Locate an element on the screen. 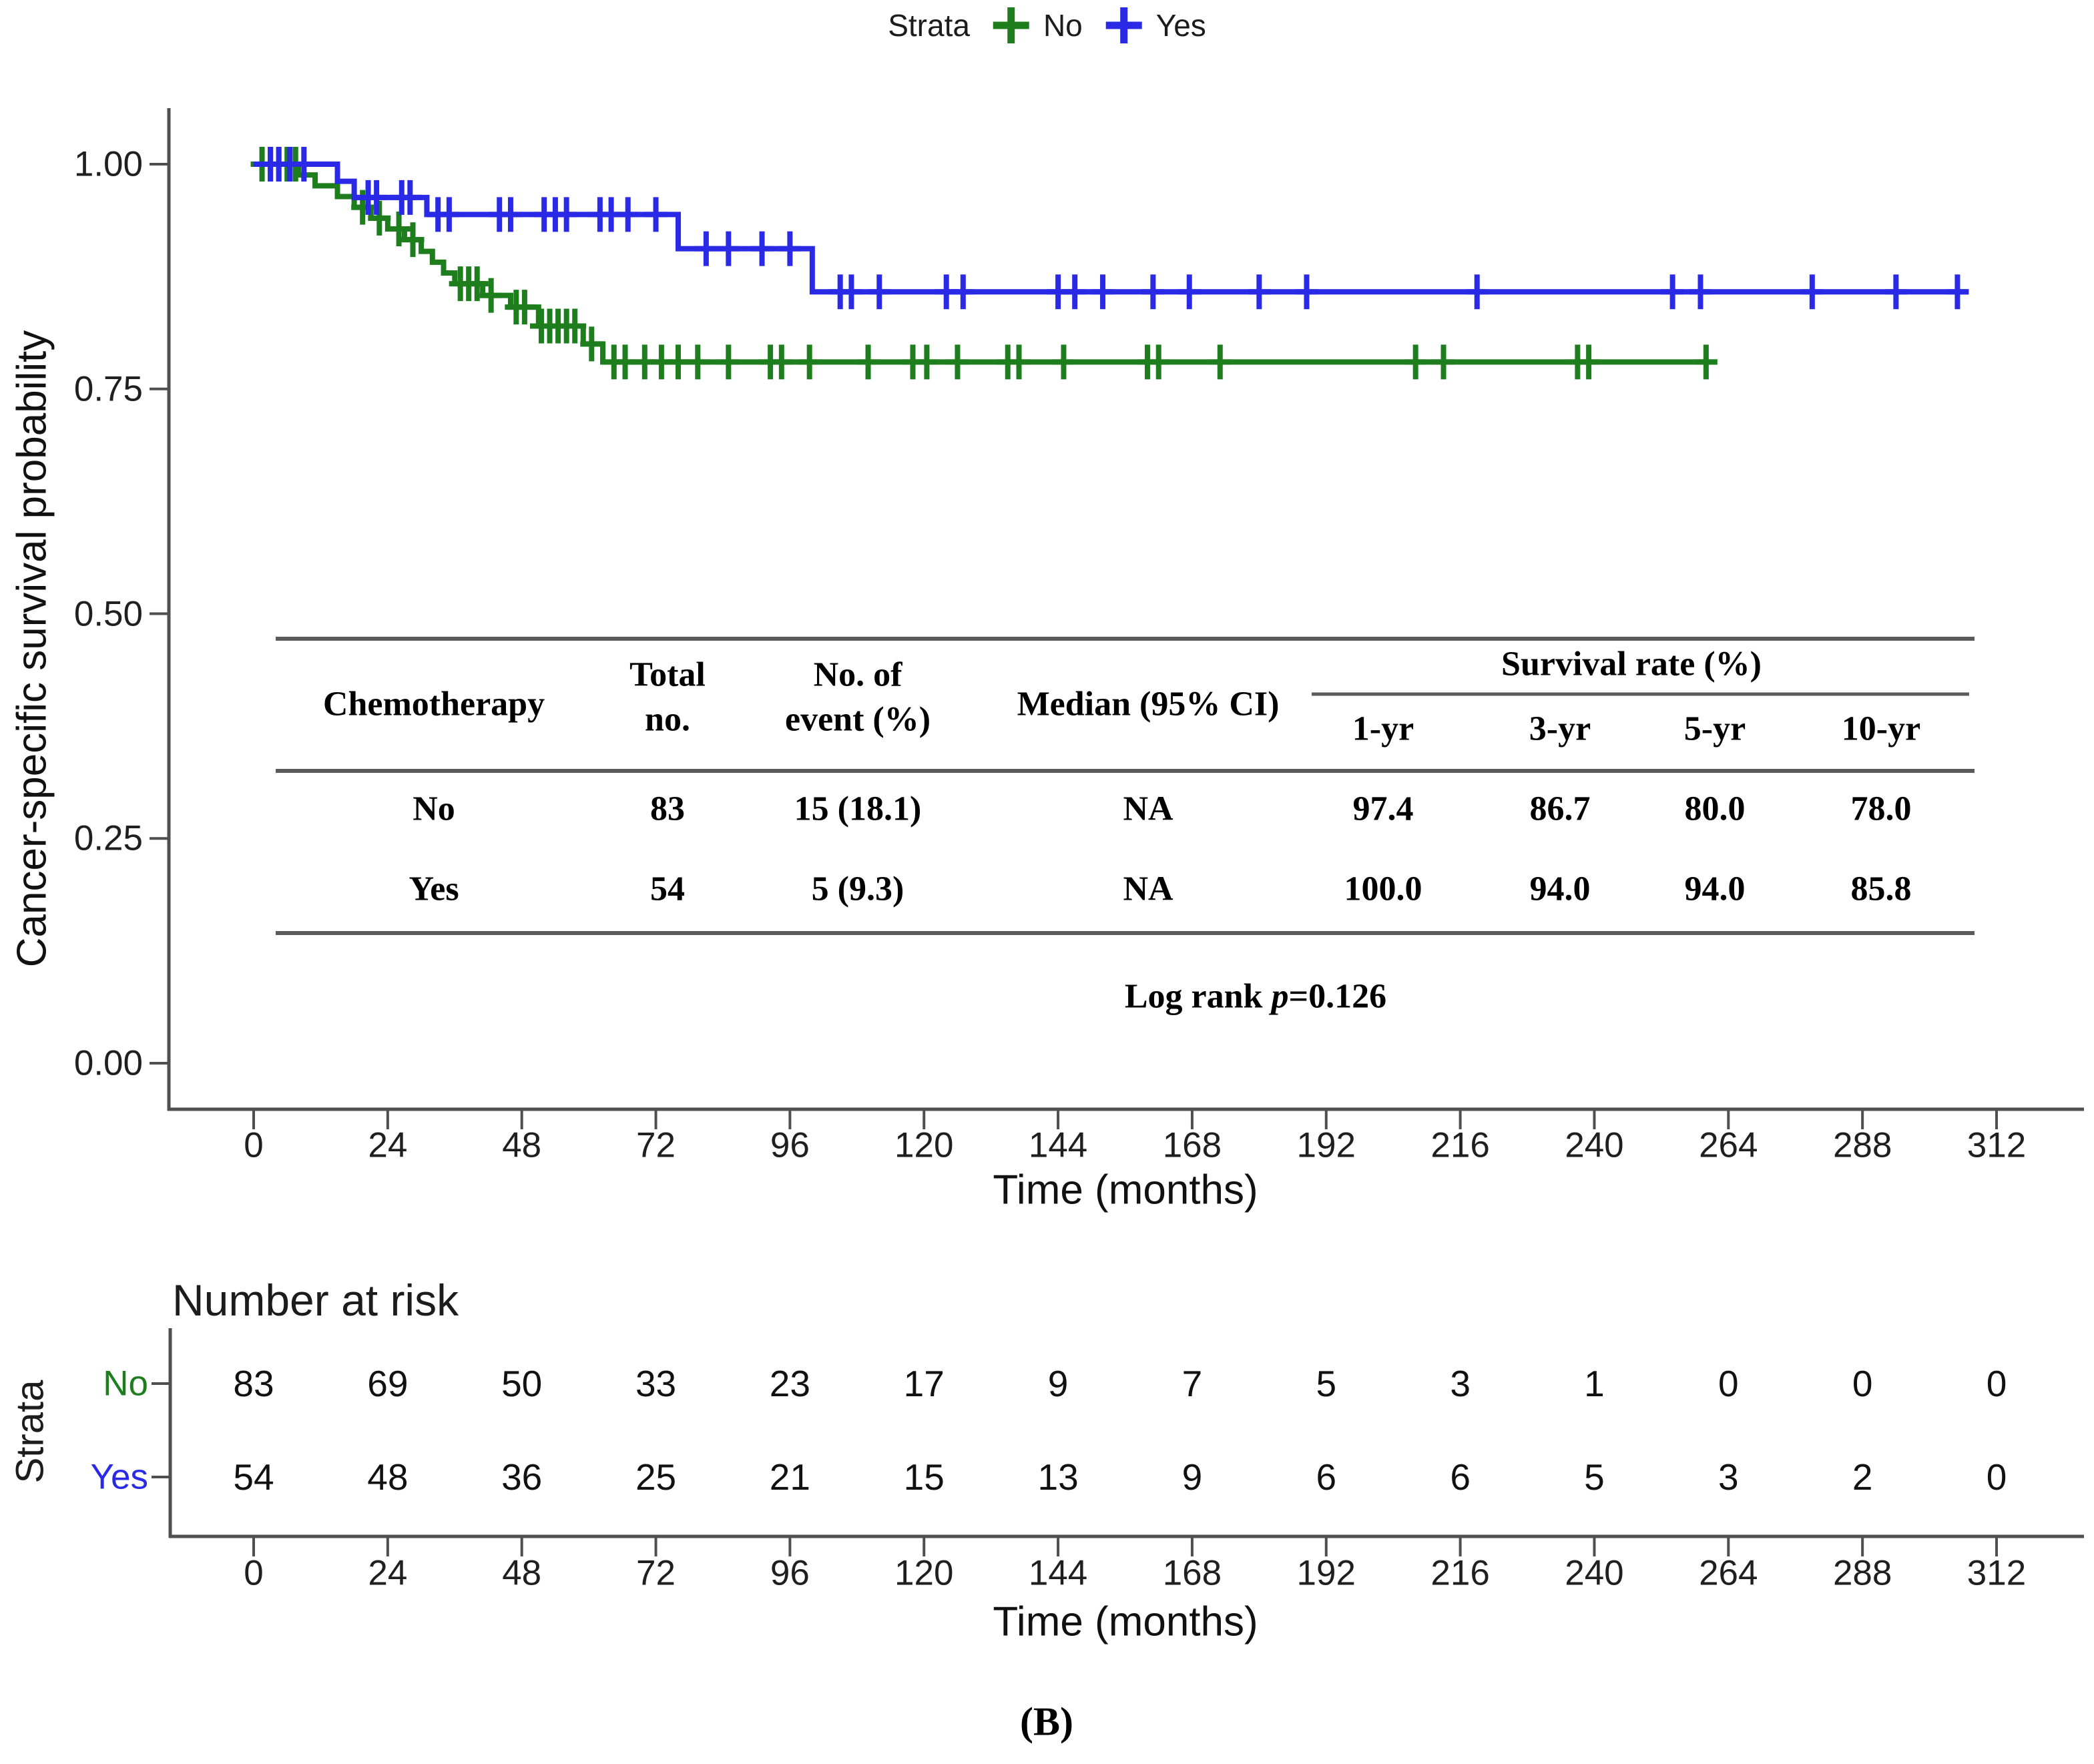  x-tick-label: 96 is located at coordinates (790, 1145).